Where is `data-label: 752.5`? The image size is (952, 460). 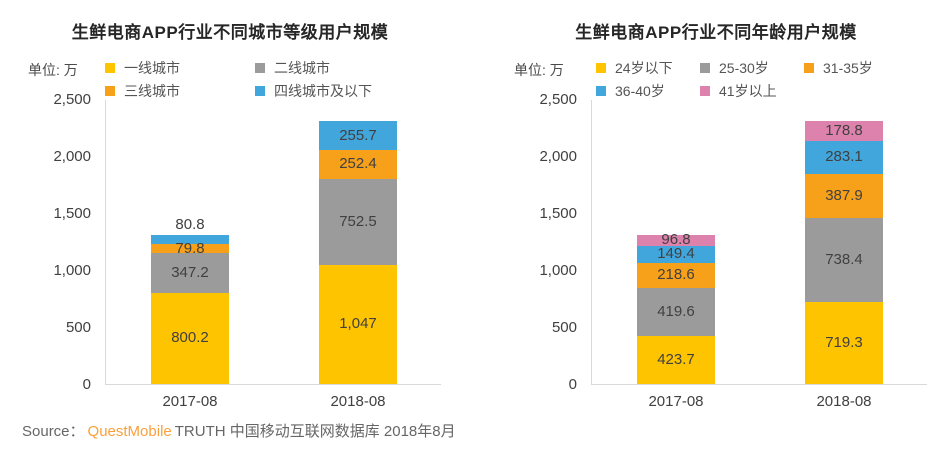 data-label: 752.5 is located at coordinates (358, 221).